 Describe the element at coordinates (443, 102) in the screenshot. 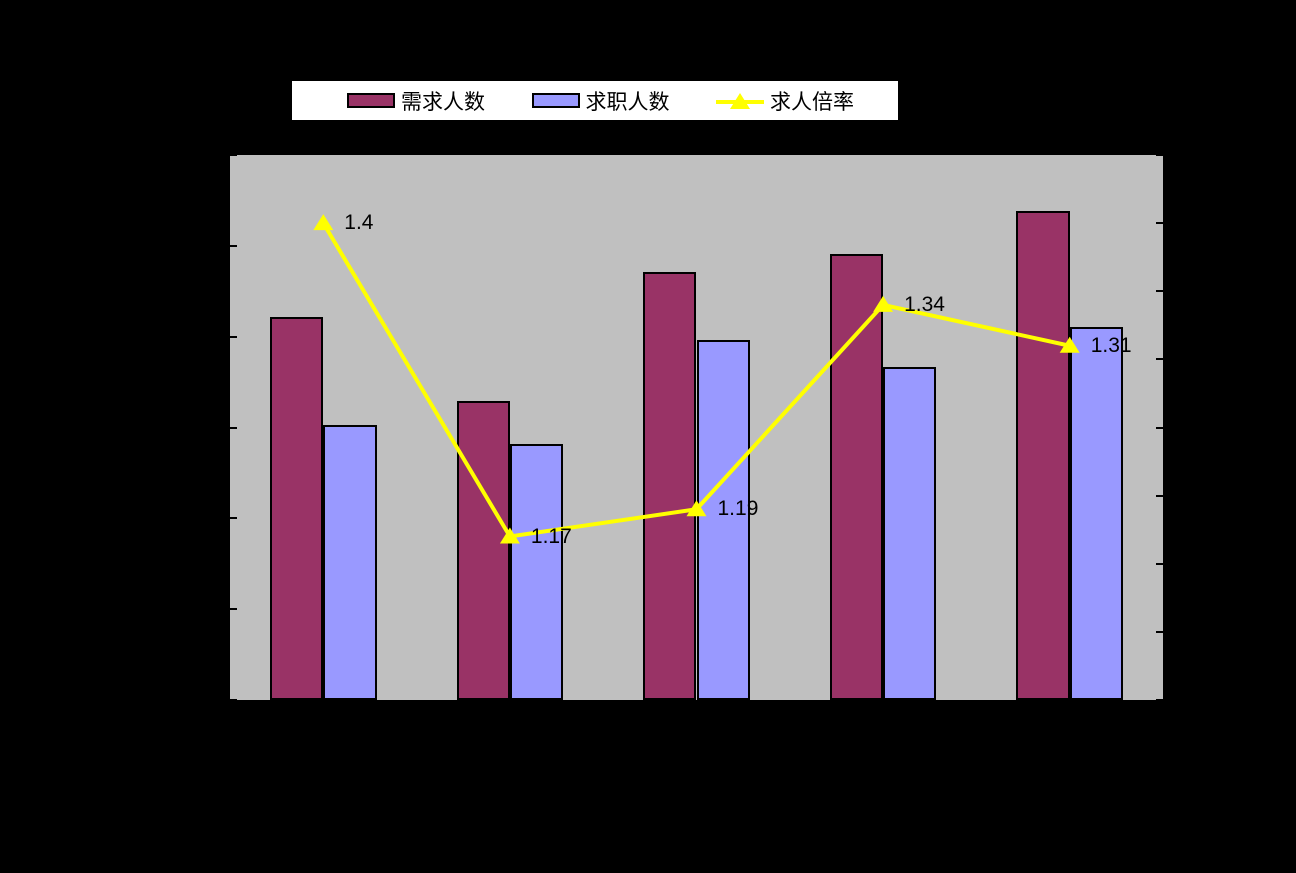

I see `legend-label-demand: 需求人数` at that location.